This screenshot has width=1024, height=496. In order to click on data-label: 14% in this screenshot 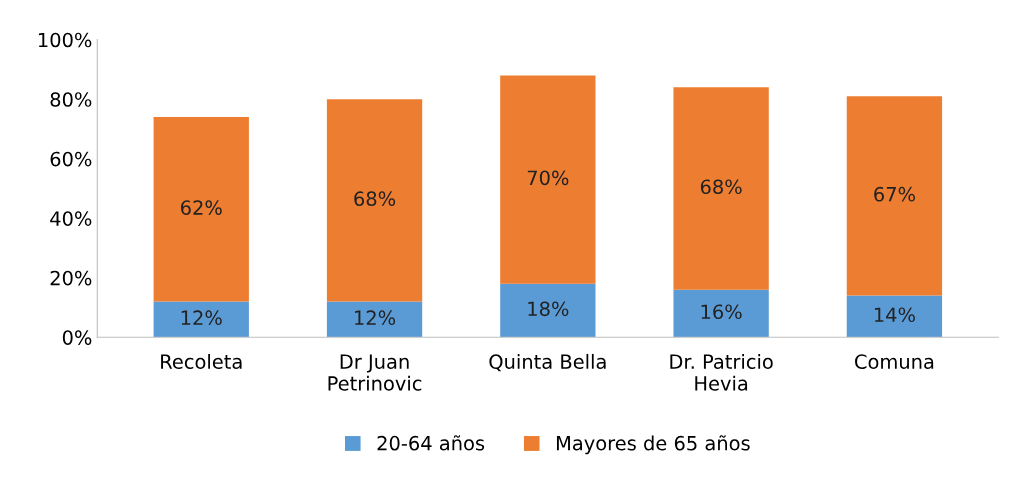, I will do `click(894, 315)`.